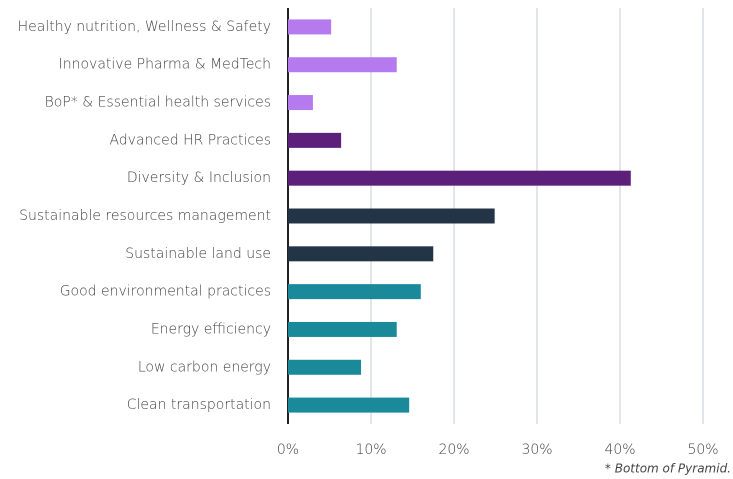 This screenshot has height=479, width=733. What do you see at coordinates (199, 405) in the screenshot?
I see `y-tick-label: Clean transportation` at bounding box center [199, 405].